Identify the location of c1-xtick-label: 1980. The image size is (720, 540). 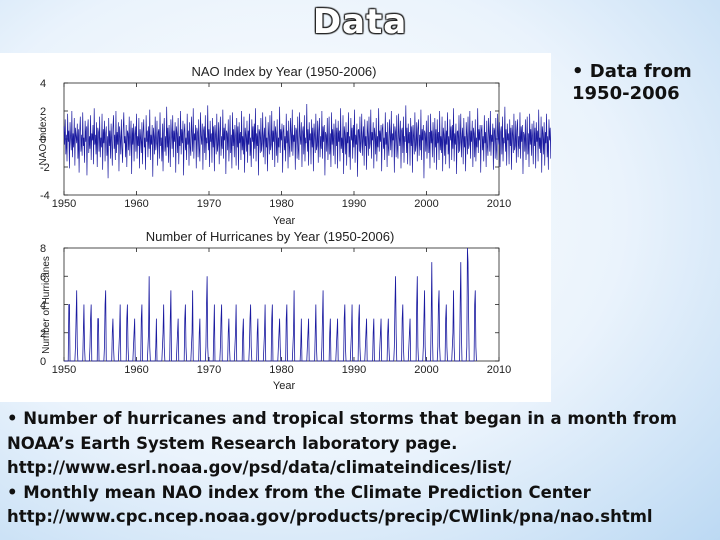
(281, 204).